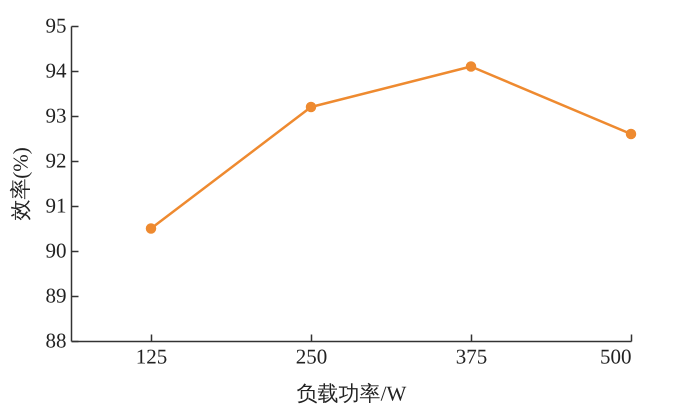 The width and height of the screenshot is (700, 420). I want to click on x-tick-label: 125, so click(152, 356).